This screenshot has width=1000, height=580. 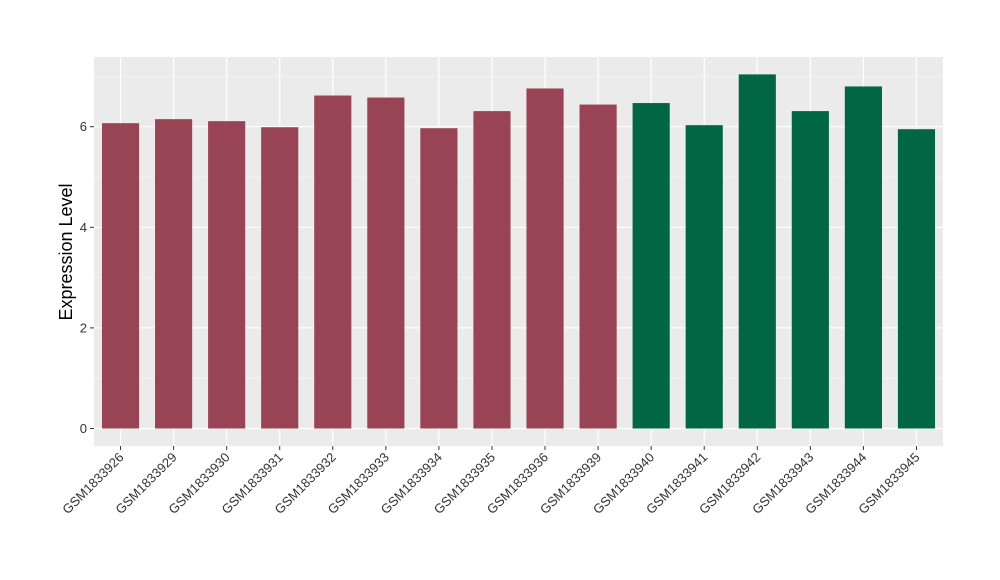 What do you see at coordinates (386, 263) in the screenshot?
I see `bar-GSM1833933` at bounding box center [386, 263].